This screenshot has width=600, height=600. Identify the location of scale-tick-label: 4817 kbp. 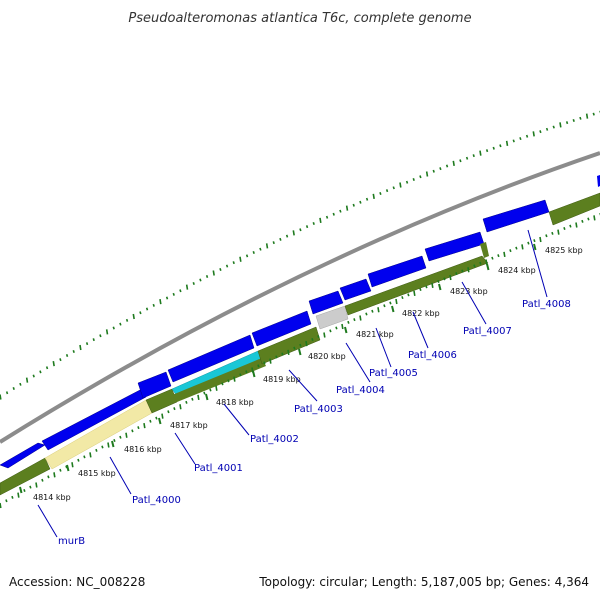
(189, 425).